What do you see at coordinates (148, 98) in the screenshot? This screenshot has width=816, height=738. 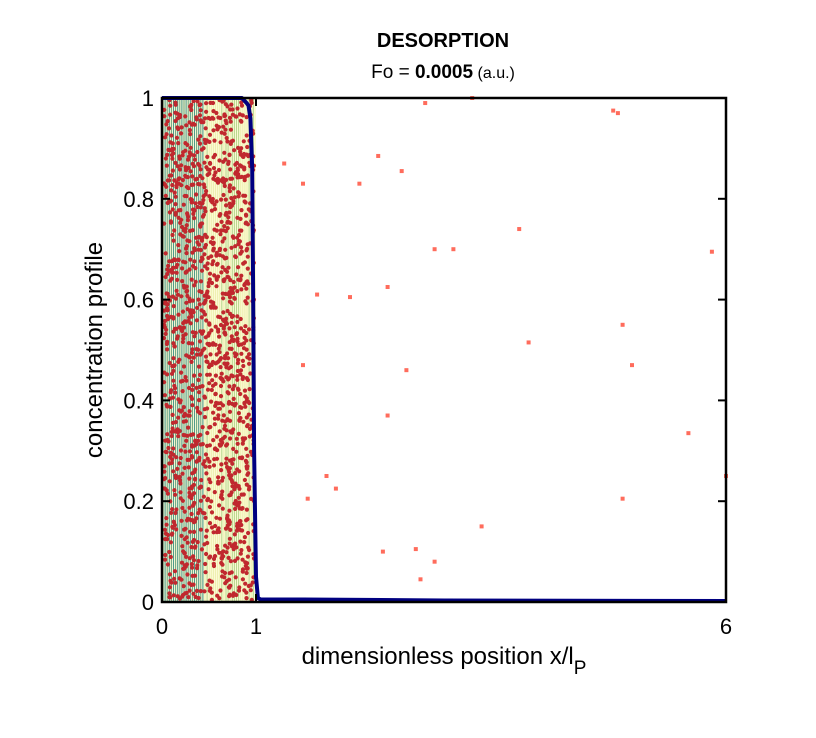 I see `y-tick-label: 1` at bounding box center [148, 98].